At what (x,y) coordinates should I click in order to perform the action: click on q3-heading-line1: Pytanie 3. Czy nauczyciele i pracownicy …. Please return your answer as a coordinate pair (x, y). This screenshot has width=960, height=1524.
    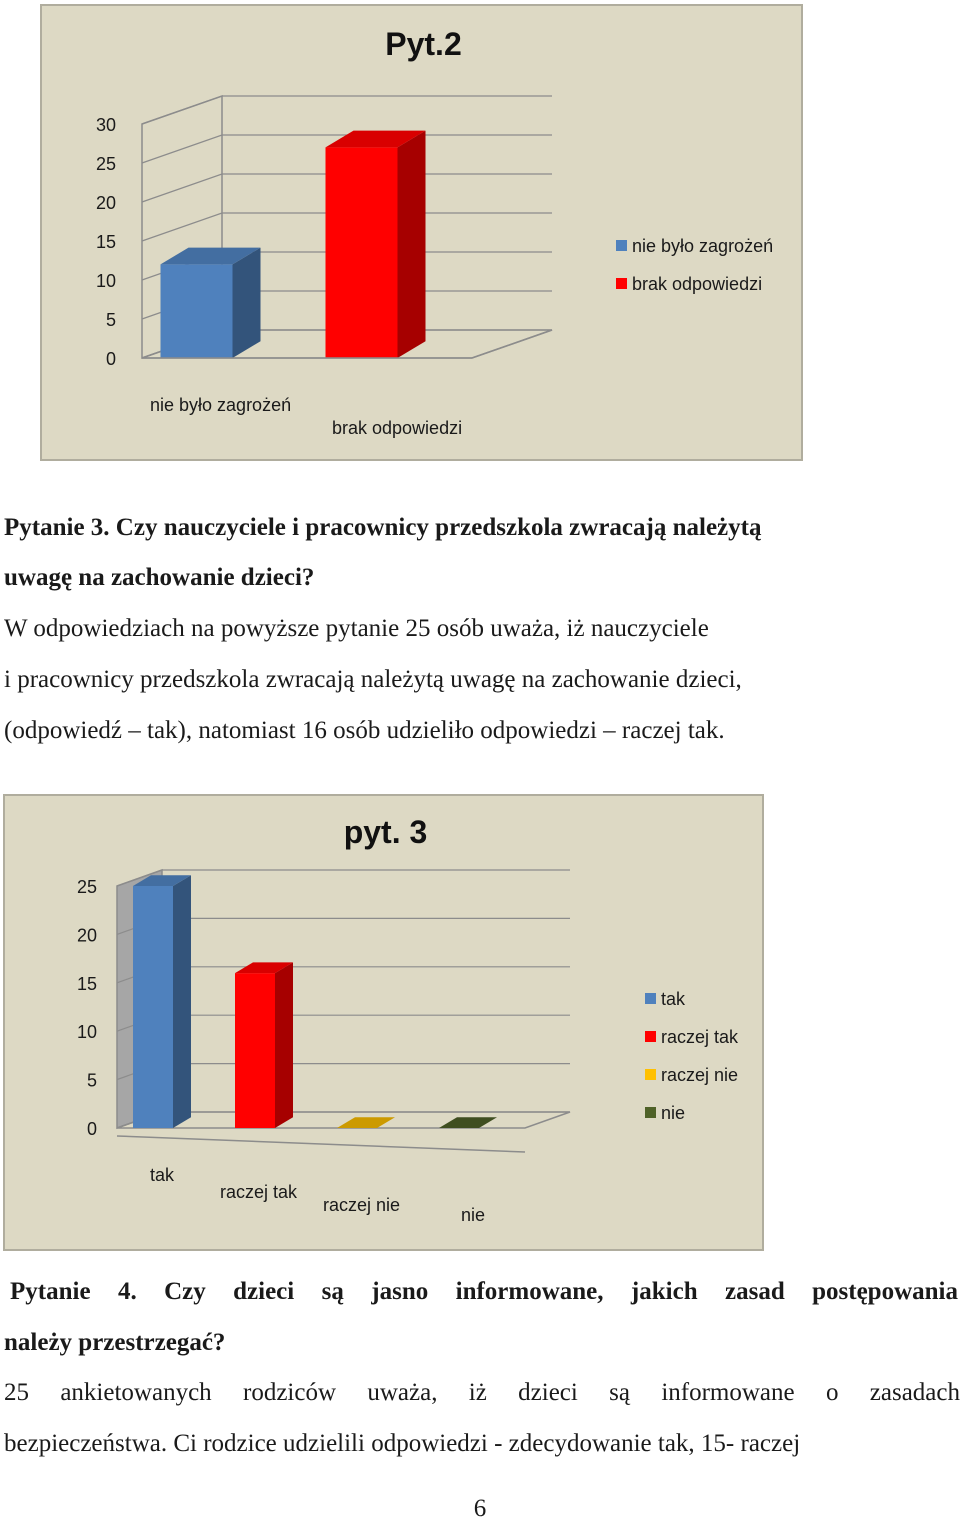
    Looking at the image, I should click on (383, 527).